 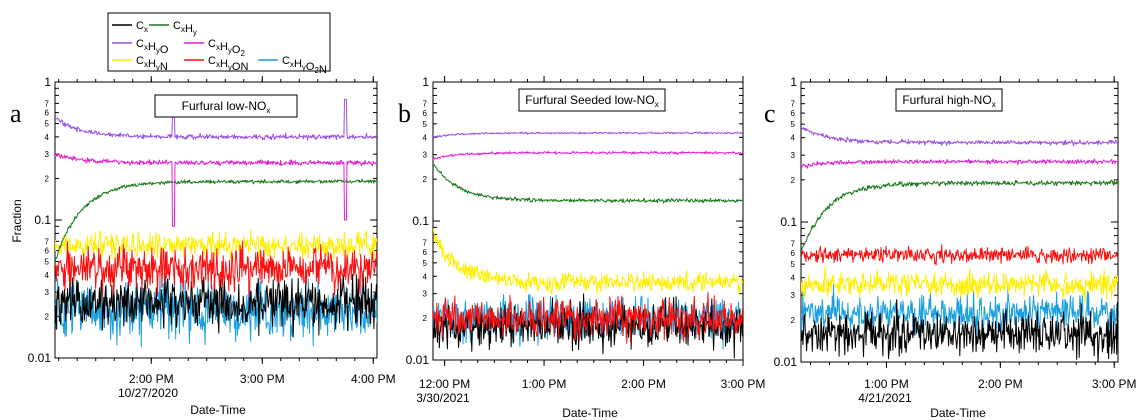 What do you see at coordinates (228, 64) in the screenshot?
I see `legend-label-cxhyon: CxHyON` at bounding box center [228, 64].